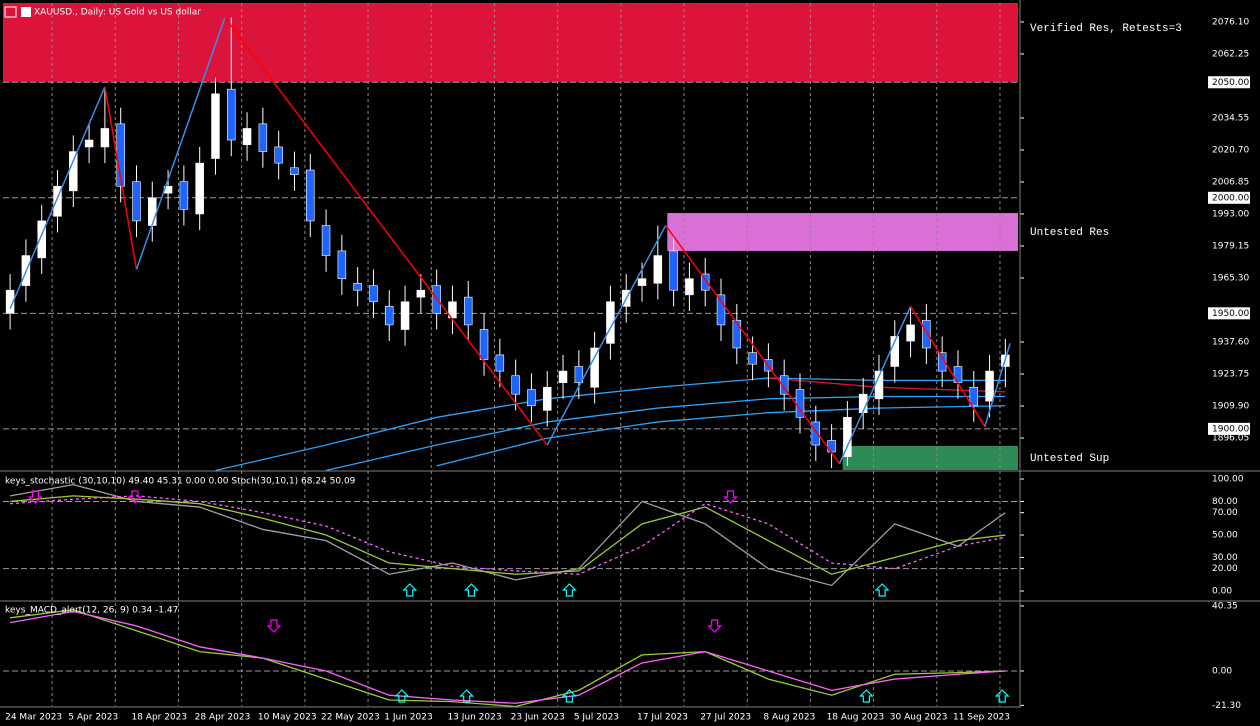  What do you see at coordinates (1230, 22) in the screenshot?
I see `y-tick-label: 2076.10` at bounding box center [1230, 22].